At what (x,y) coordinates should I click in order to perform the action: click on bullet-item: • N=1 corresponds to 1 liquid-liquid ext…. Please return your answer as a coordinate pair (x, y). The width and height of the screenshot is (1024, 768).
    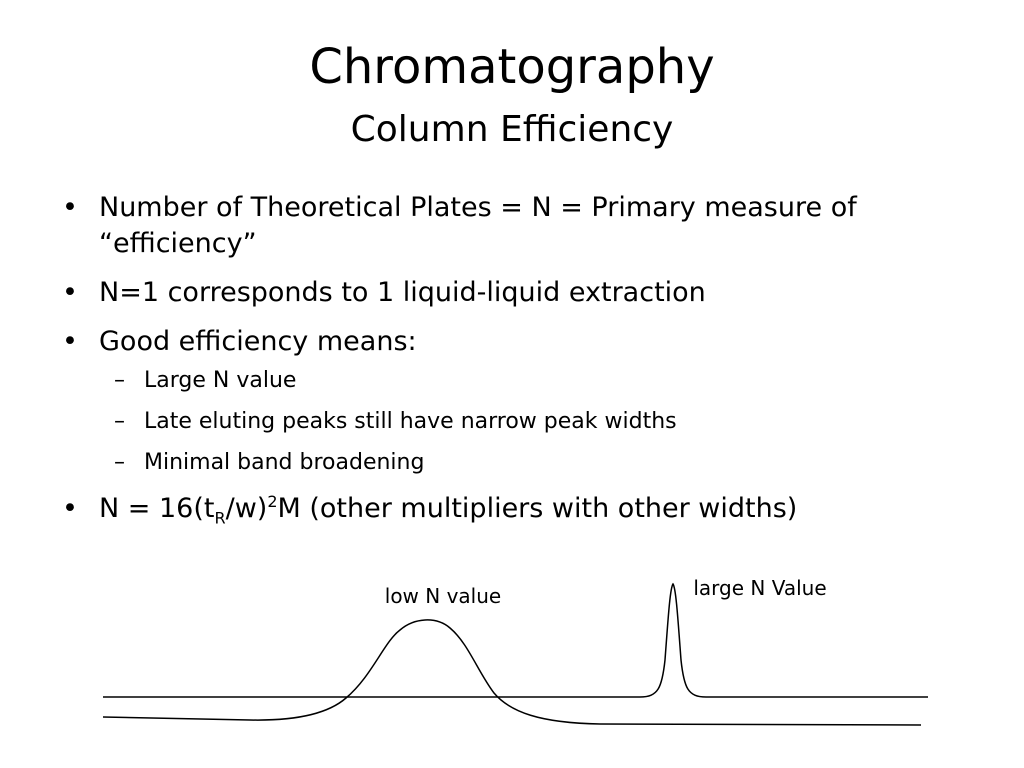
    Looking at the image, I should click on (512, 293).